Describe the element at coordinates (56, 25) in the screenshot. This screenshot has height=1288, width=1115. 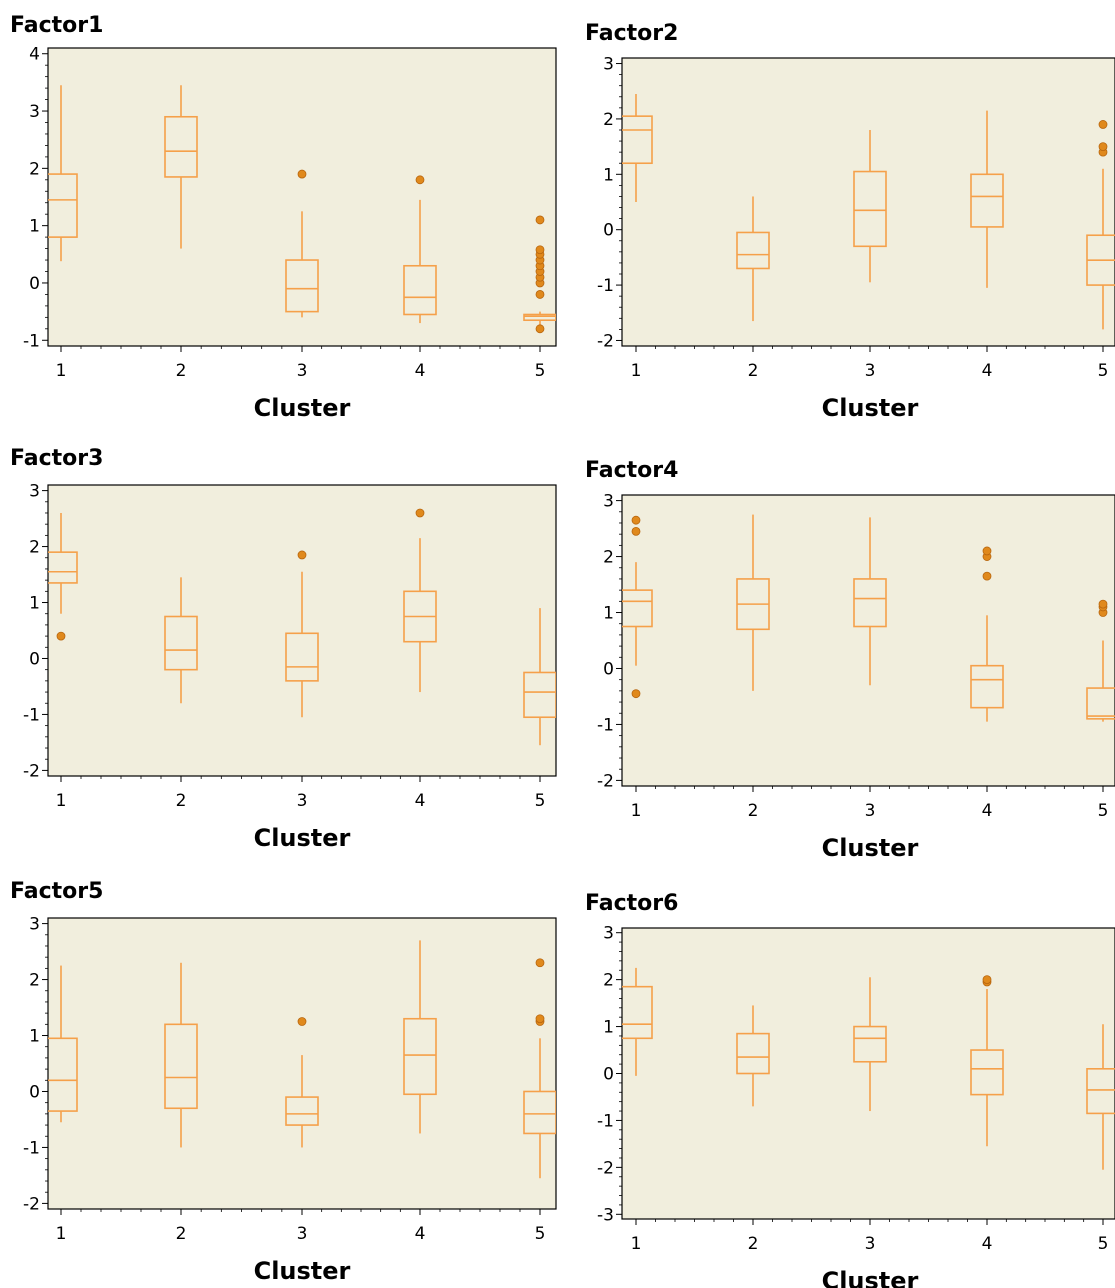
I see `chart-title: Factor1` at that location.